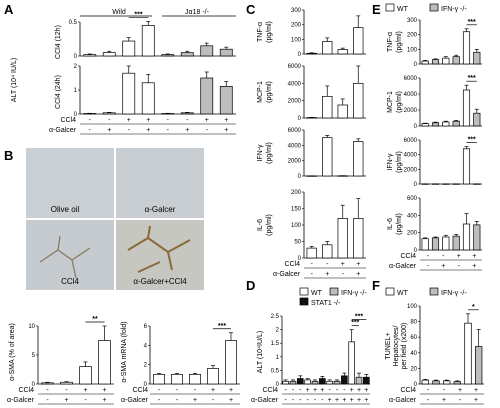  What do you see at coordinates (404, 346) in the screenshot?
I see `y-axis-label: per field (x200)` at bounding box center [404, 346].